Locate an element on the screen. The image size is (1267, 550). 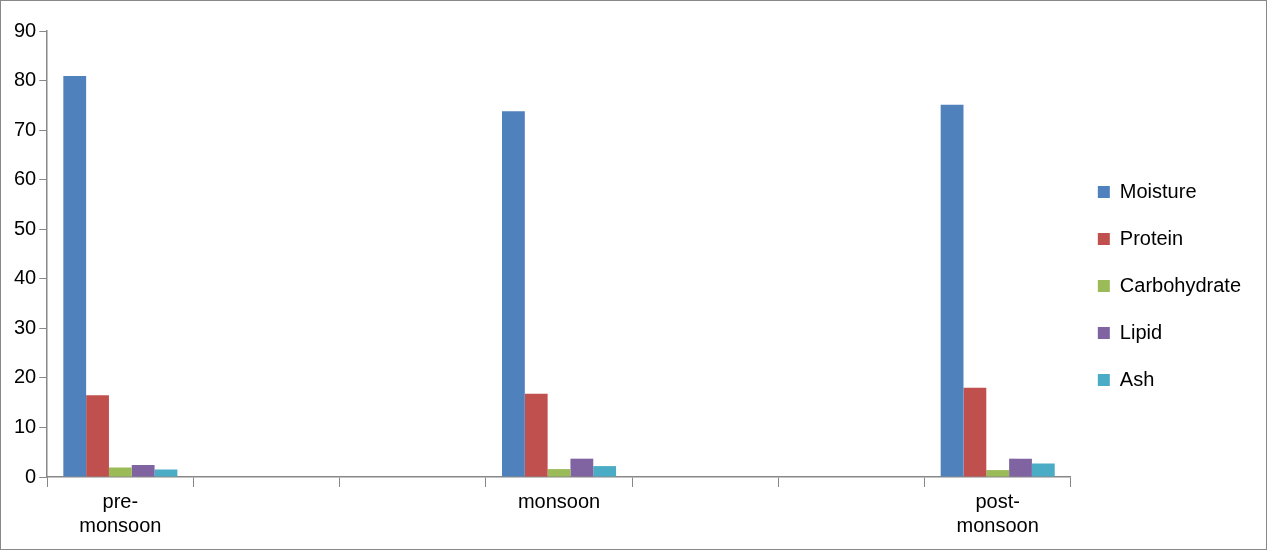
y-tick-label: 10 is located at coordinates (25, 425).